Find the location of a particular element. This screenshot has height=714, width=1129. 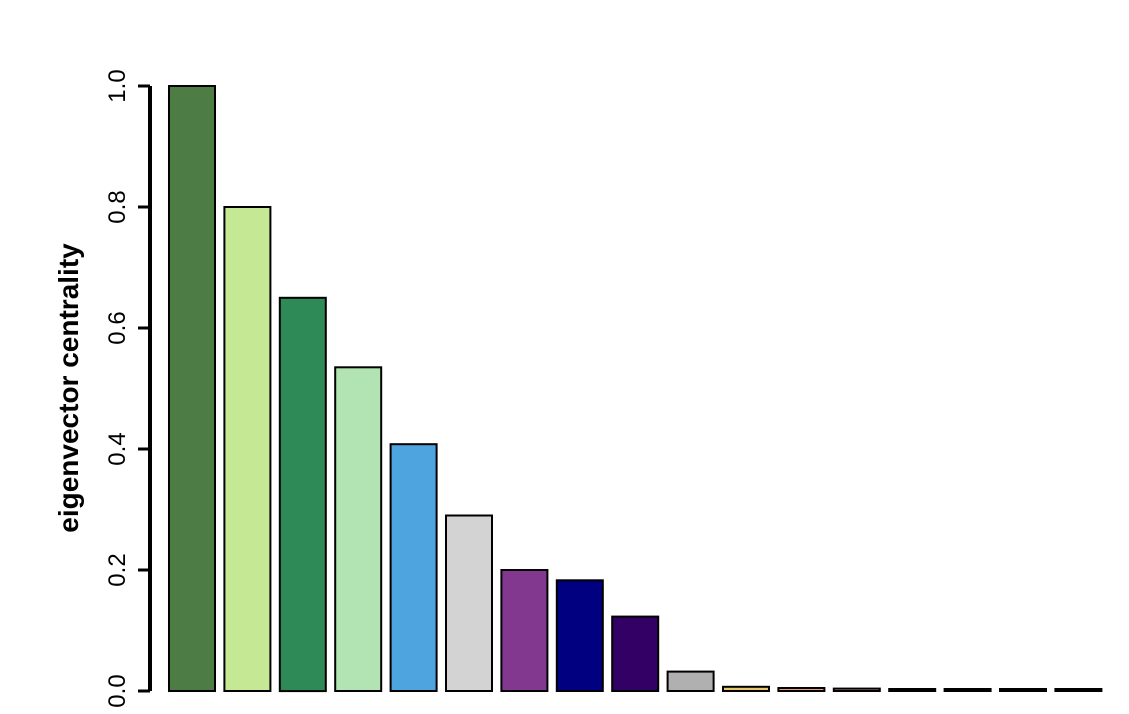

y-axis-title: eigenvector centrality is located at coordinates (68, 388).